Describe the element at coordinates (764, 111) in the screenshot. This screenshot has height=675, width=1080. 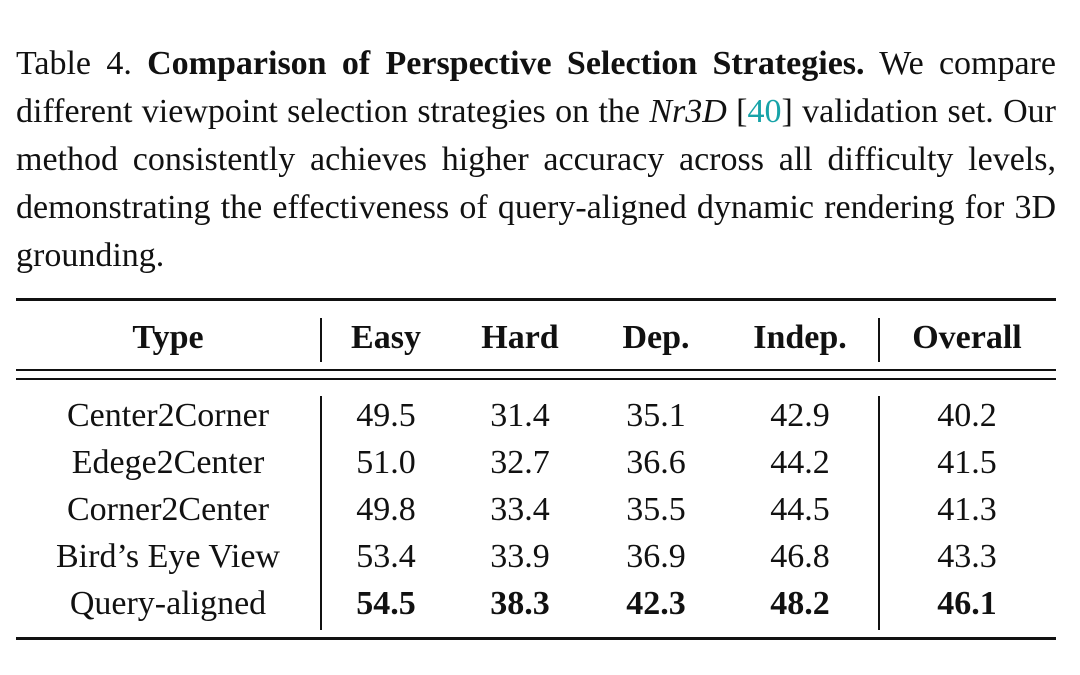
I see `caption-citation-link: 40` at that location.